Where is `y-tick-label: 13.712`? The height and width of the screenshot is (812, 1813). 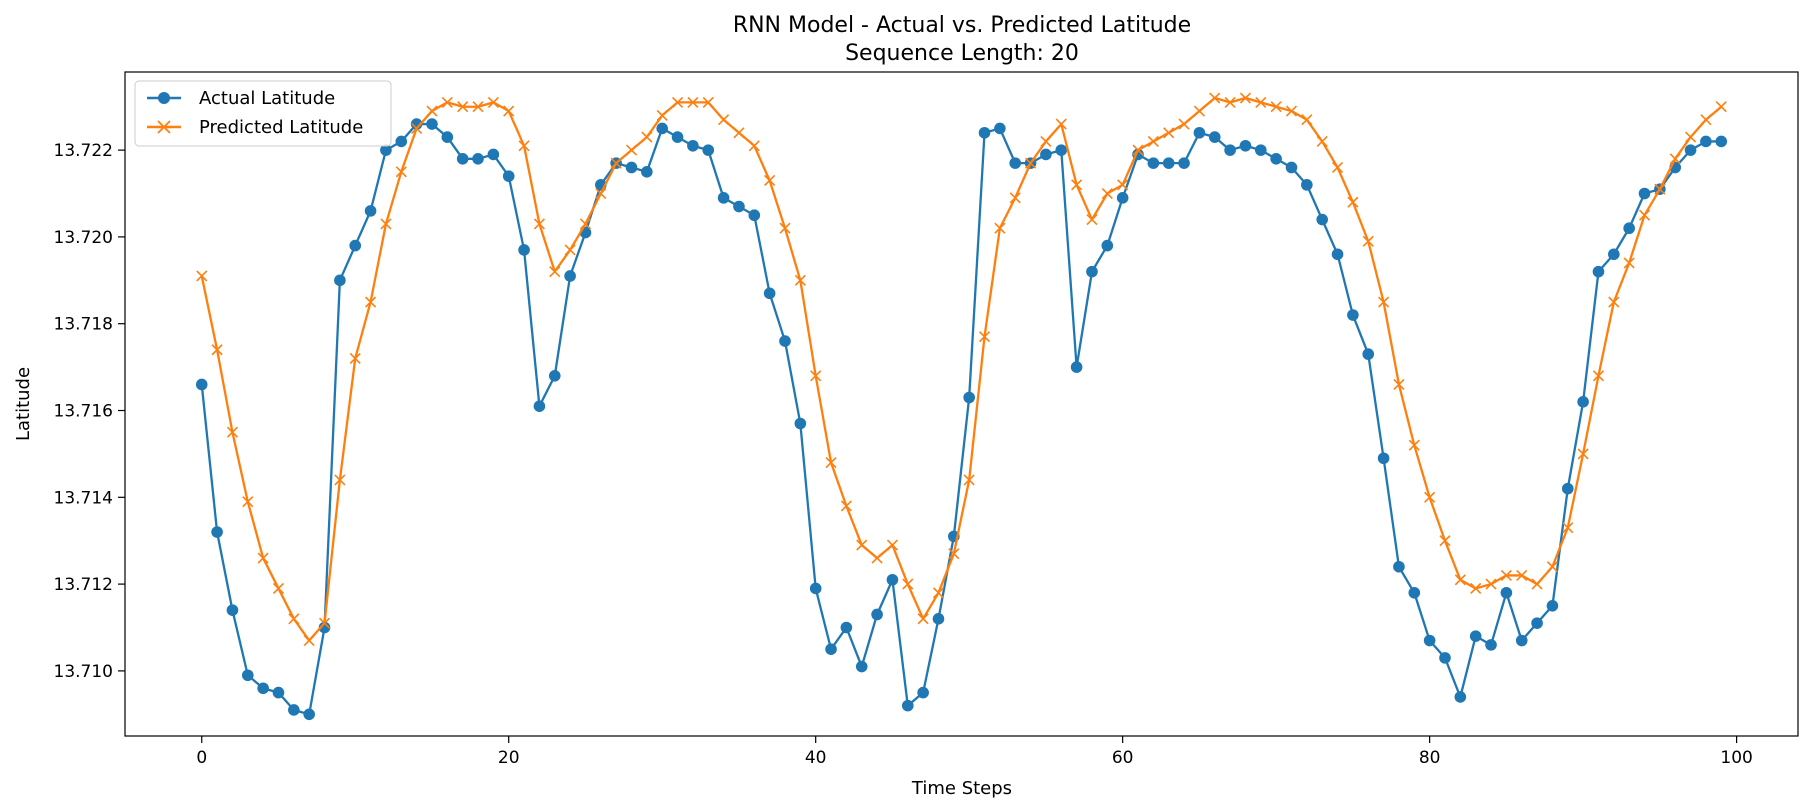 y-tick-label: 13.712 is located at coordinates (83, 585).